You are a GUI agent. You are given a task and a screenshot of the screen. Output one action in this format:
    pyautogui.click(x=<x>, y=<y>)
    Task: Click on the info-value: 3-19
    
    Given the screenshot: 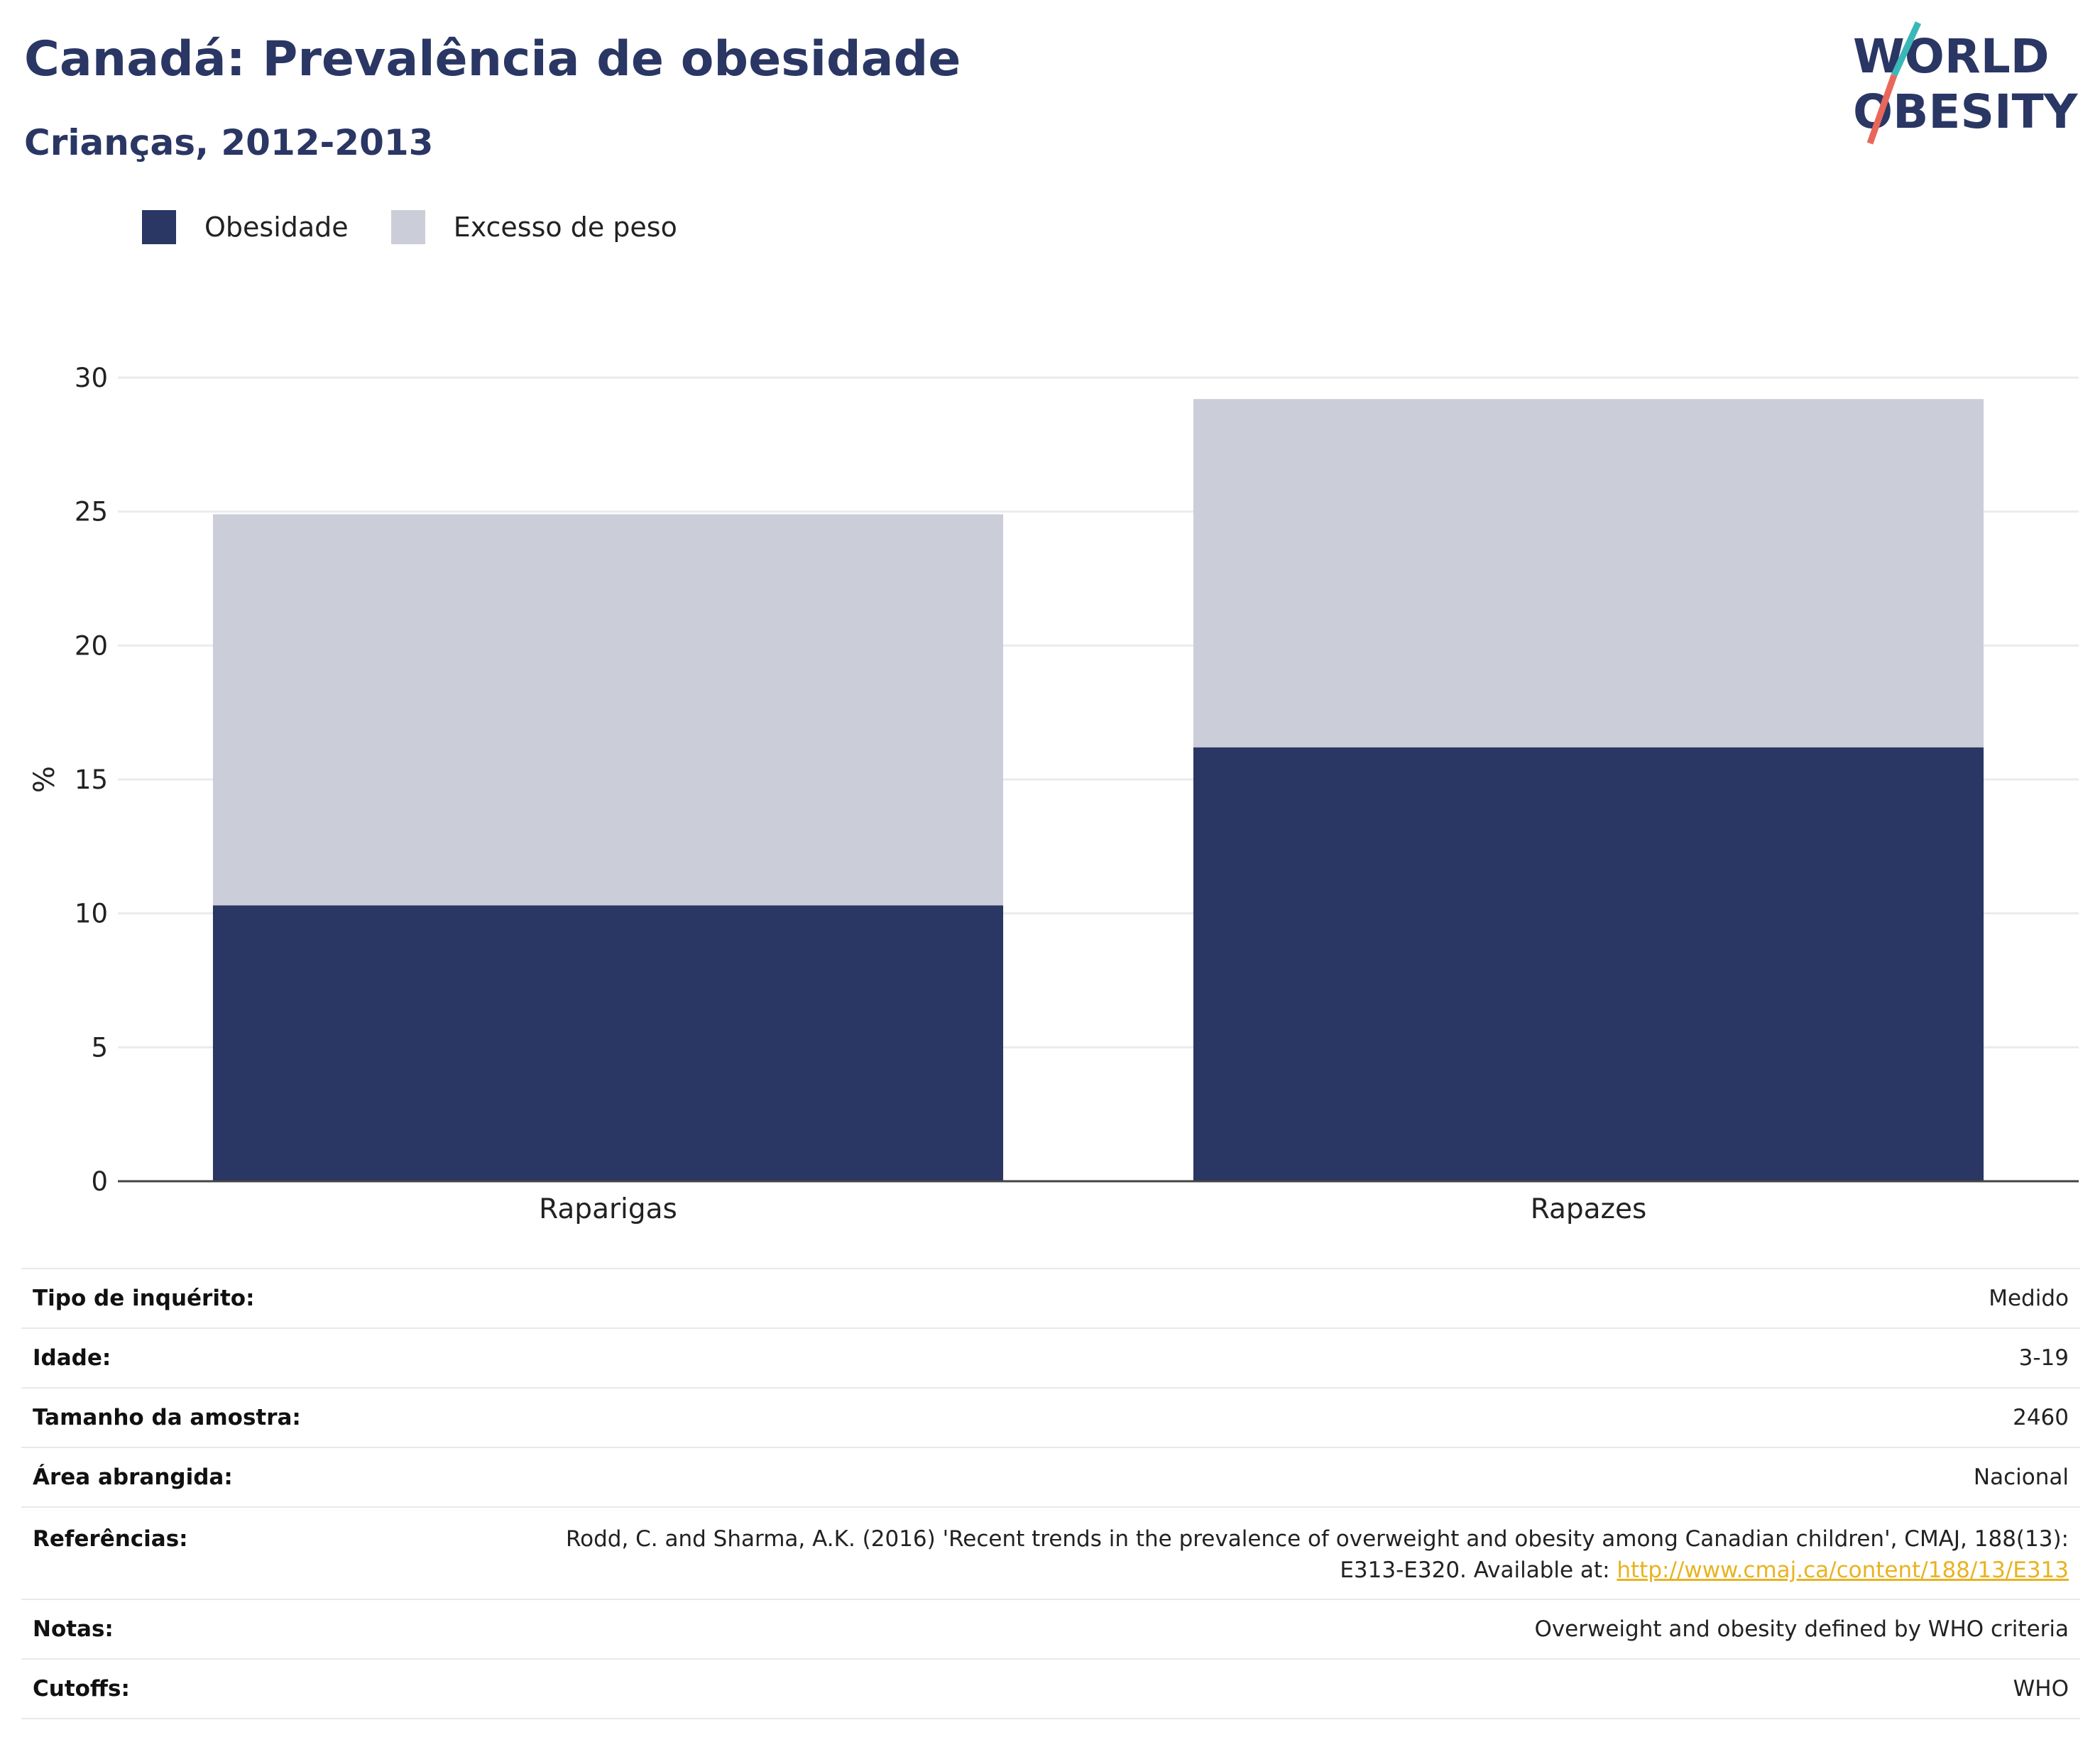 What is the action you would take?
    pyautogui.click(x=2043, y=1358)
    